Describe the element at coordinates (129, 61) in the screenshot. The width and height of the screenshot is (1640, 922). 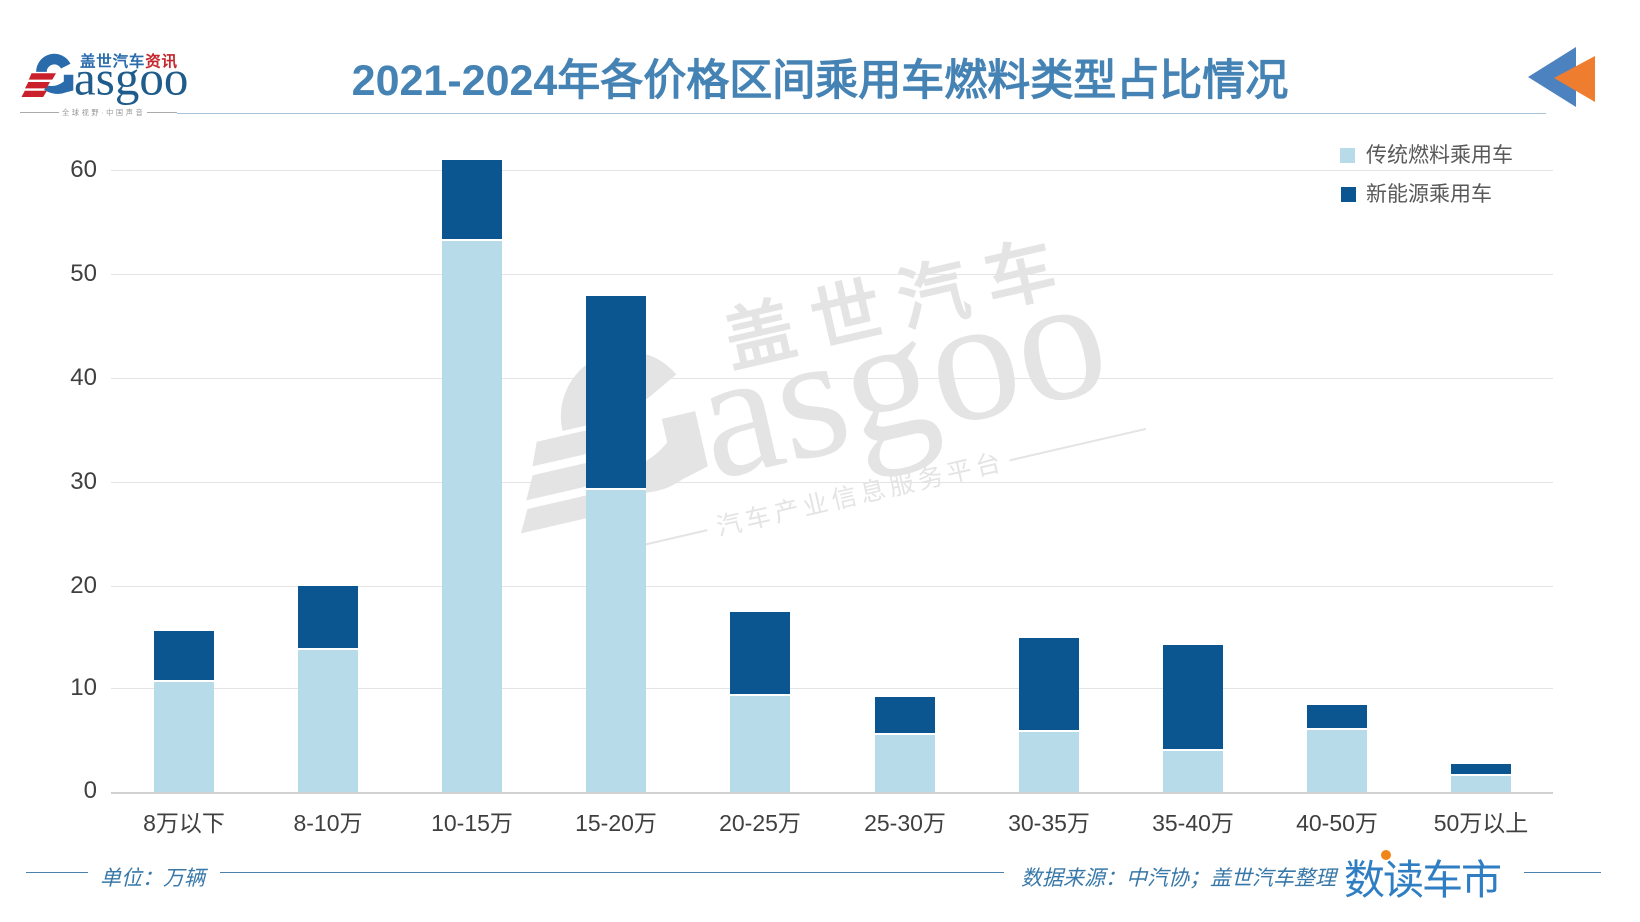
I see `svg-text: 盖世汽车资讯` at that location.